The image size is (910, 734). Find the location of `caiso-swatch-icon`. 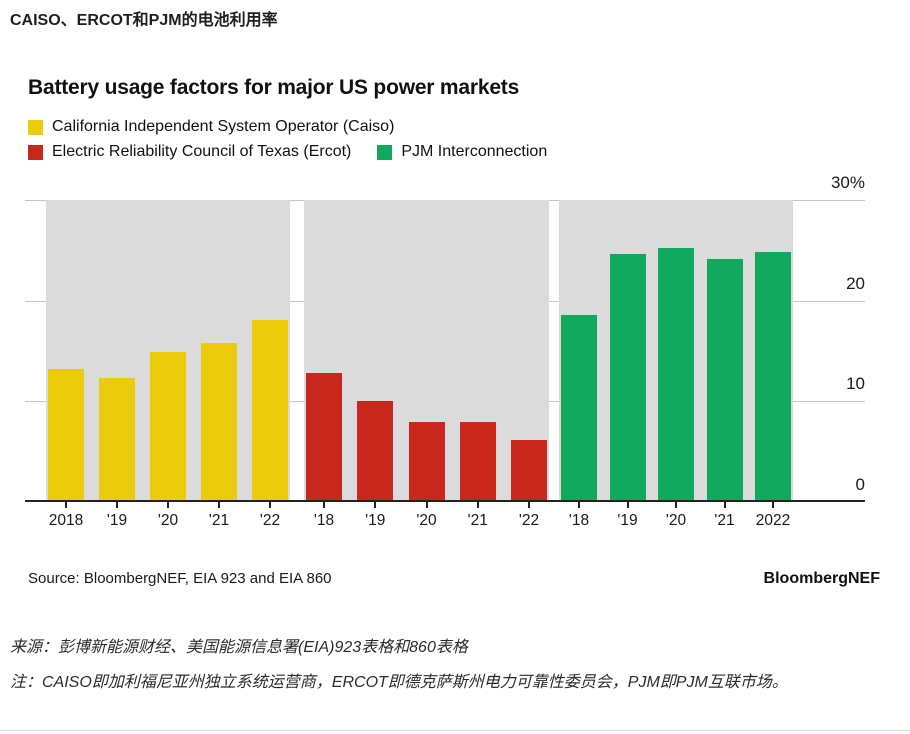

caiso-swatch-icon is located at coordinates (35, 127).